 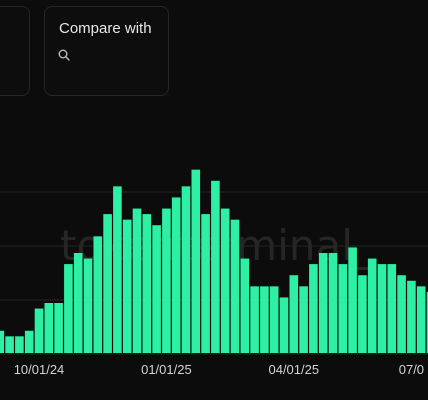 I want to click on compare-search-input, so click(x=117, y=55).